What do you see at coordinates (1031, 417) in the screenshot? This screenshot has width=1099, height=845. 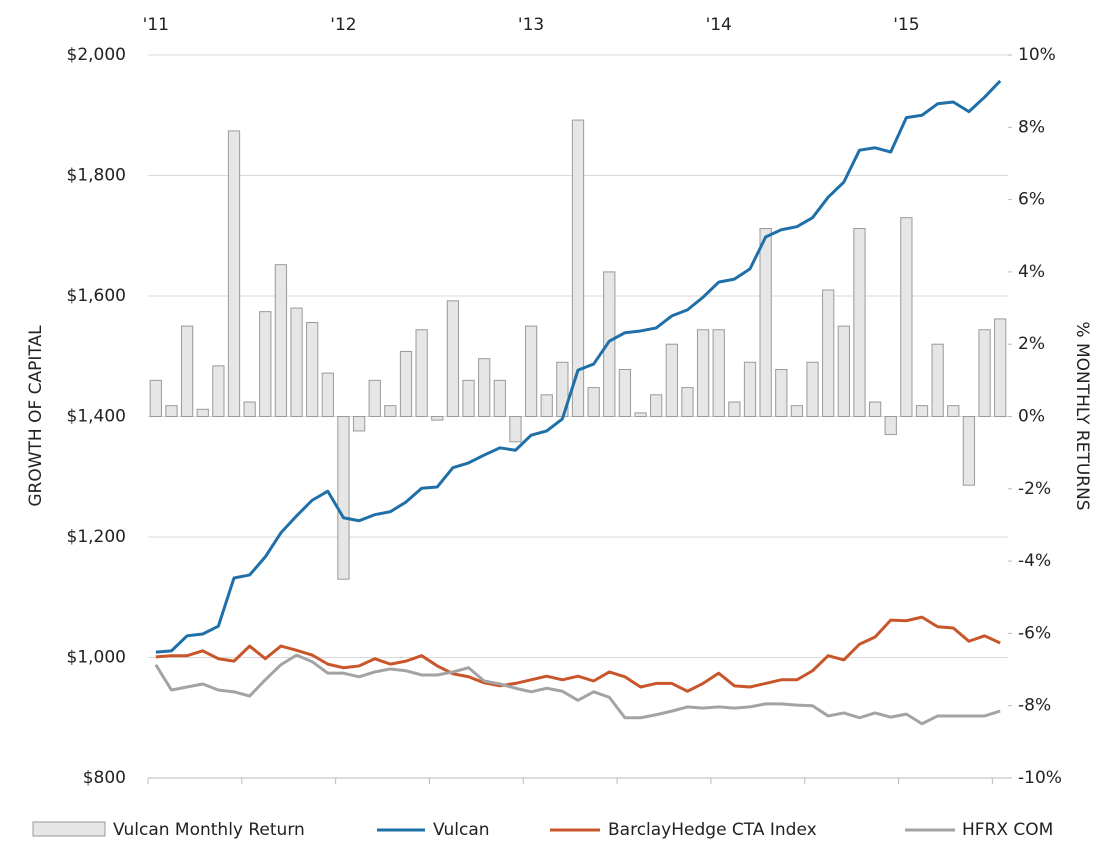 I see `y2-tick-label: 0%` at bounding box center [1031, 417].